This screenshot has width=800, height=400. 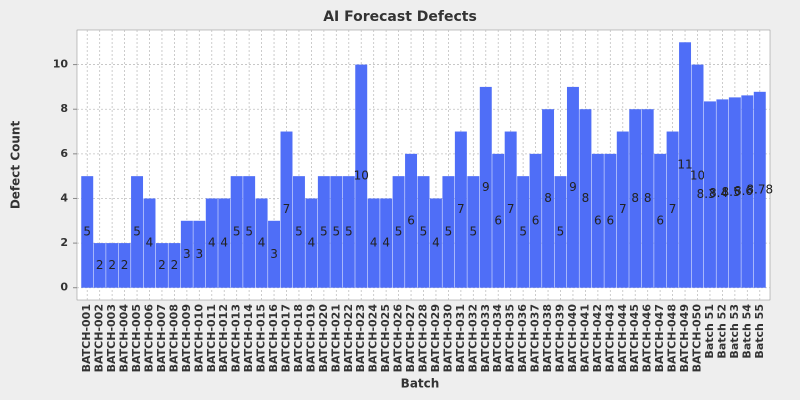 I want to click on x-tick-label: BATCH-026, so click(x=398, y=338).